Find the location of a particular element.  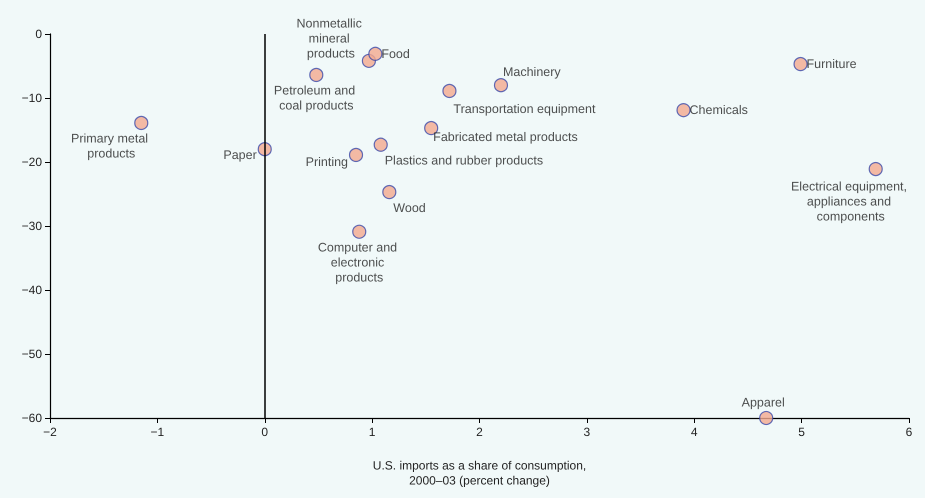

y-tick-label: −40 is located at coordinates (32, 290).